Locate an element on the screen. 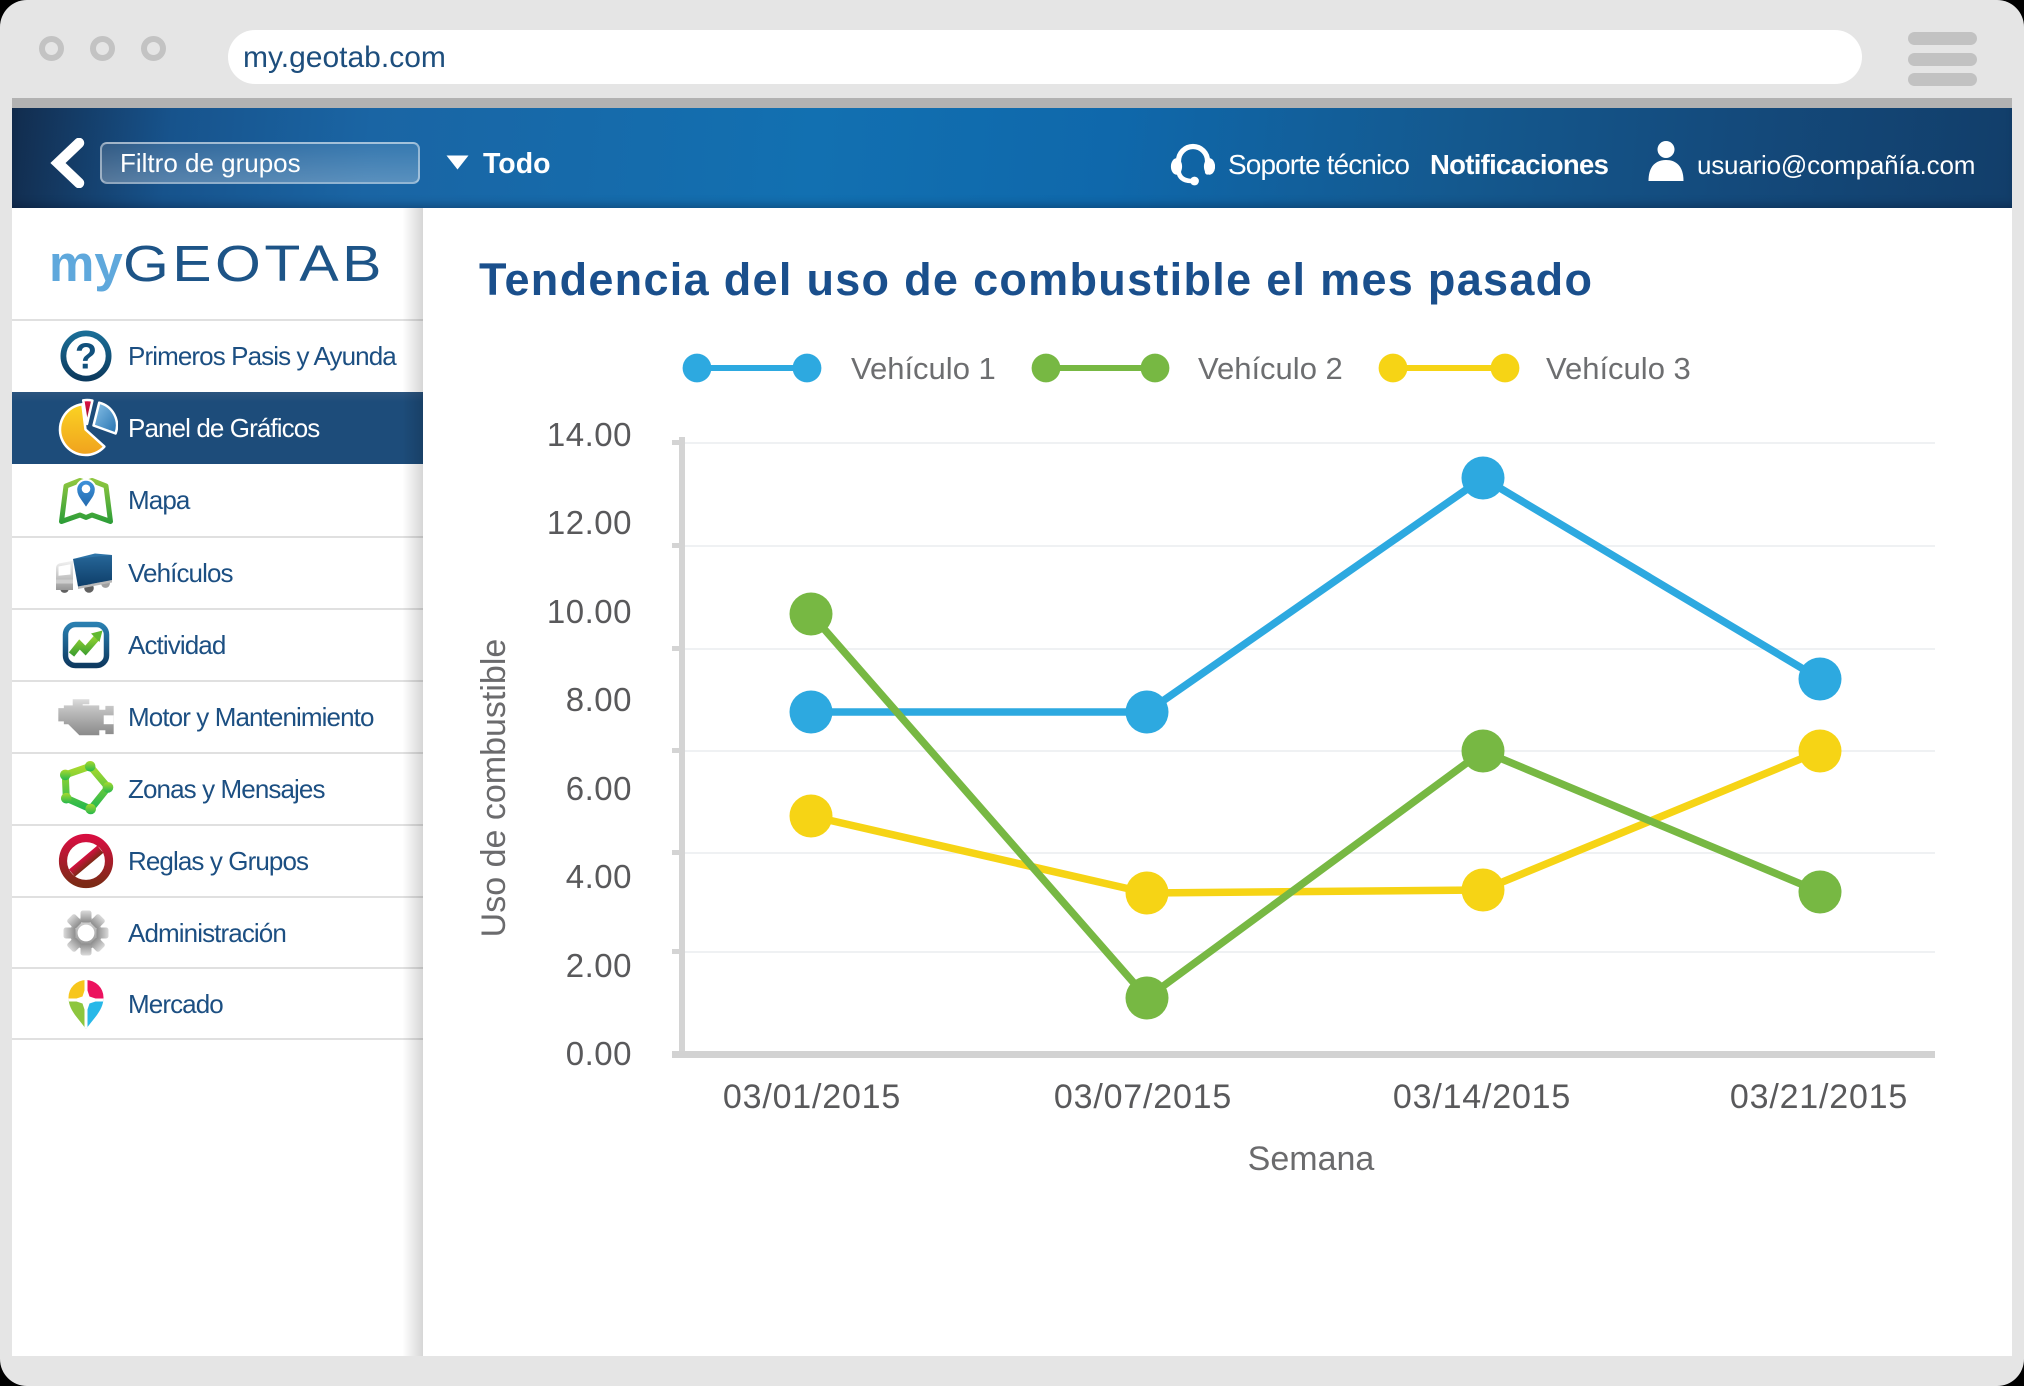 Image resolution: width=2024 pixels, height=1386 pixels. svg-text: 0.00 is located at coordinates (599, 1053).